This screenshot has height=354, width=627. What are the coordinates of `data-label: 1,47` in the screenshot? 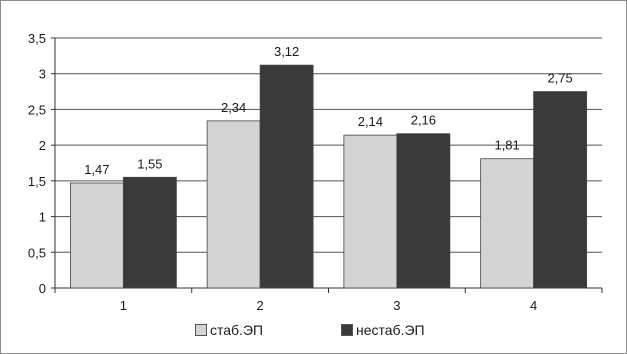 It's located at (96, 169).